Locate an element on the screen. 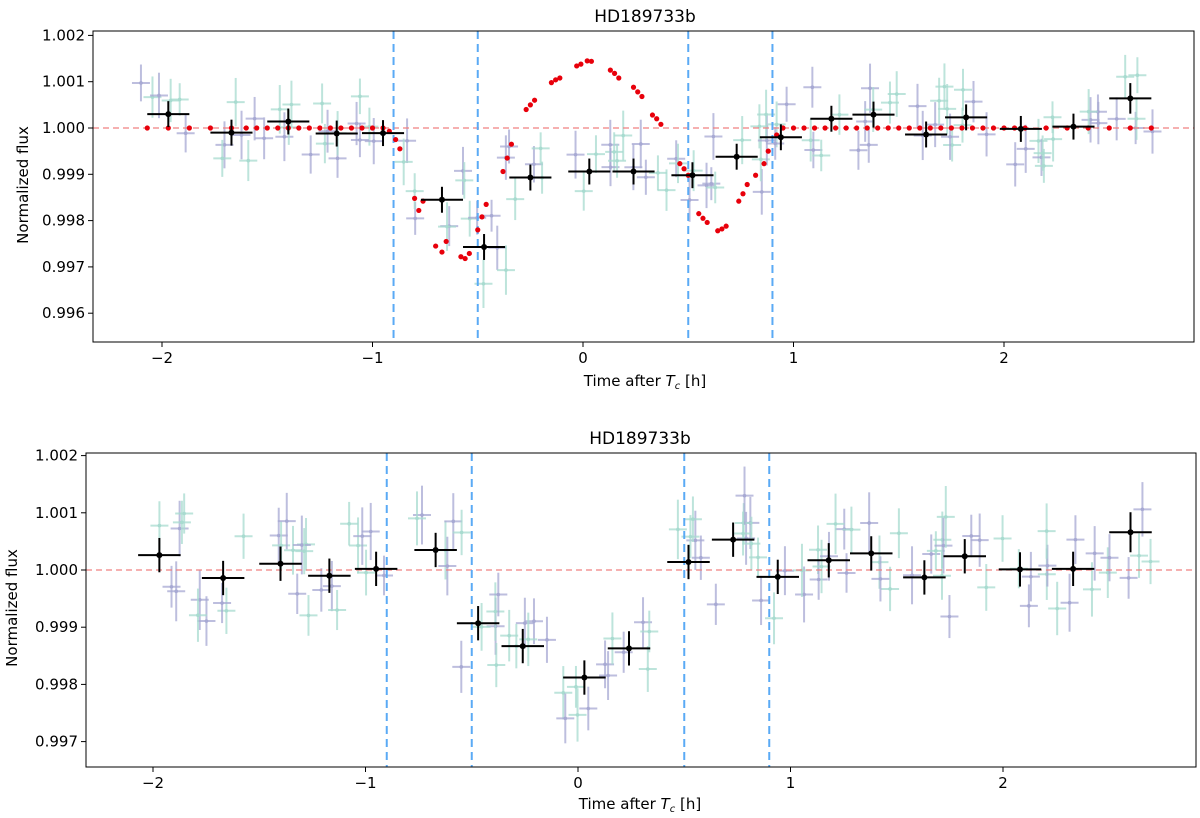  chart-title: HD189733b is located at coordinates (640, 439).